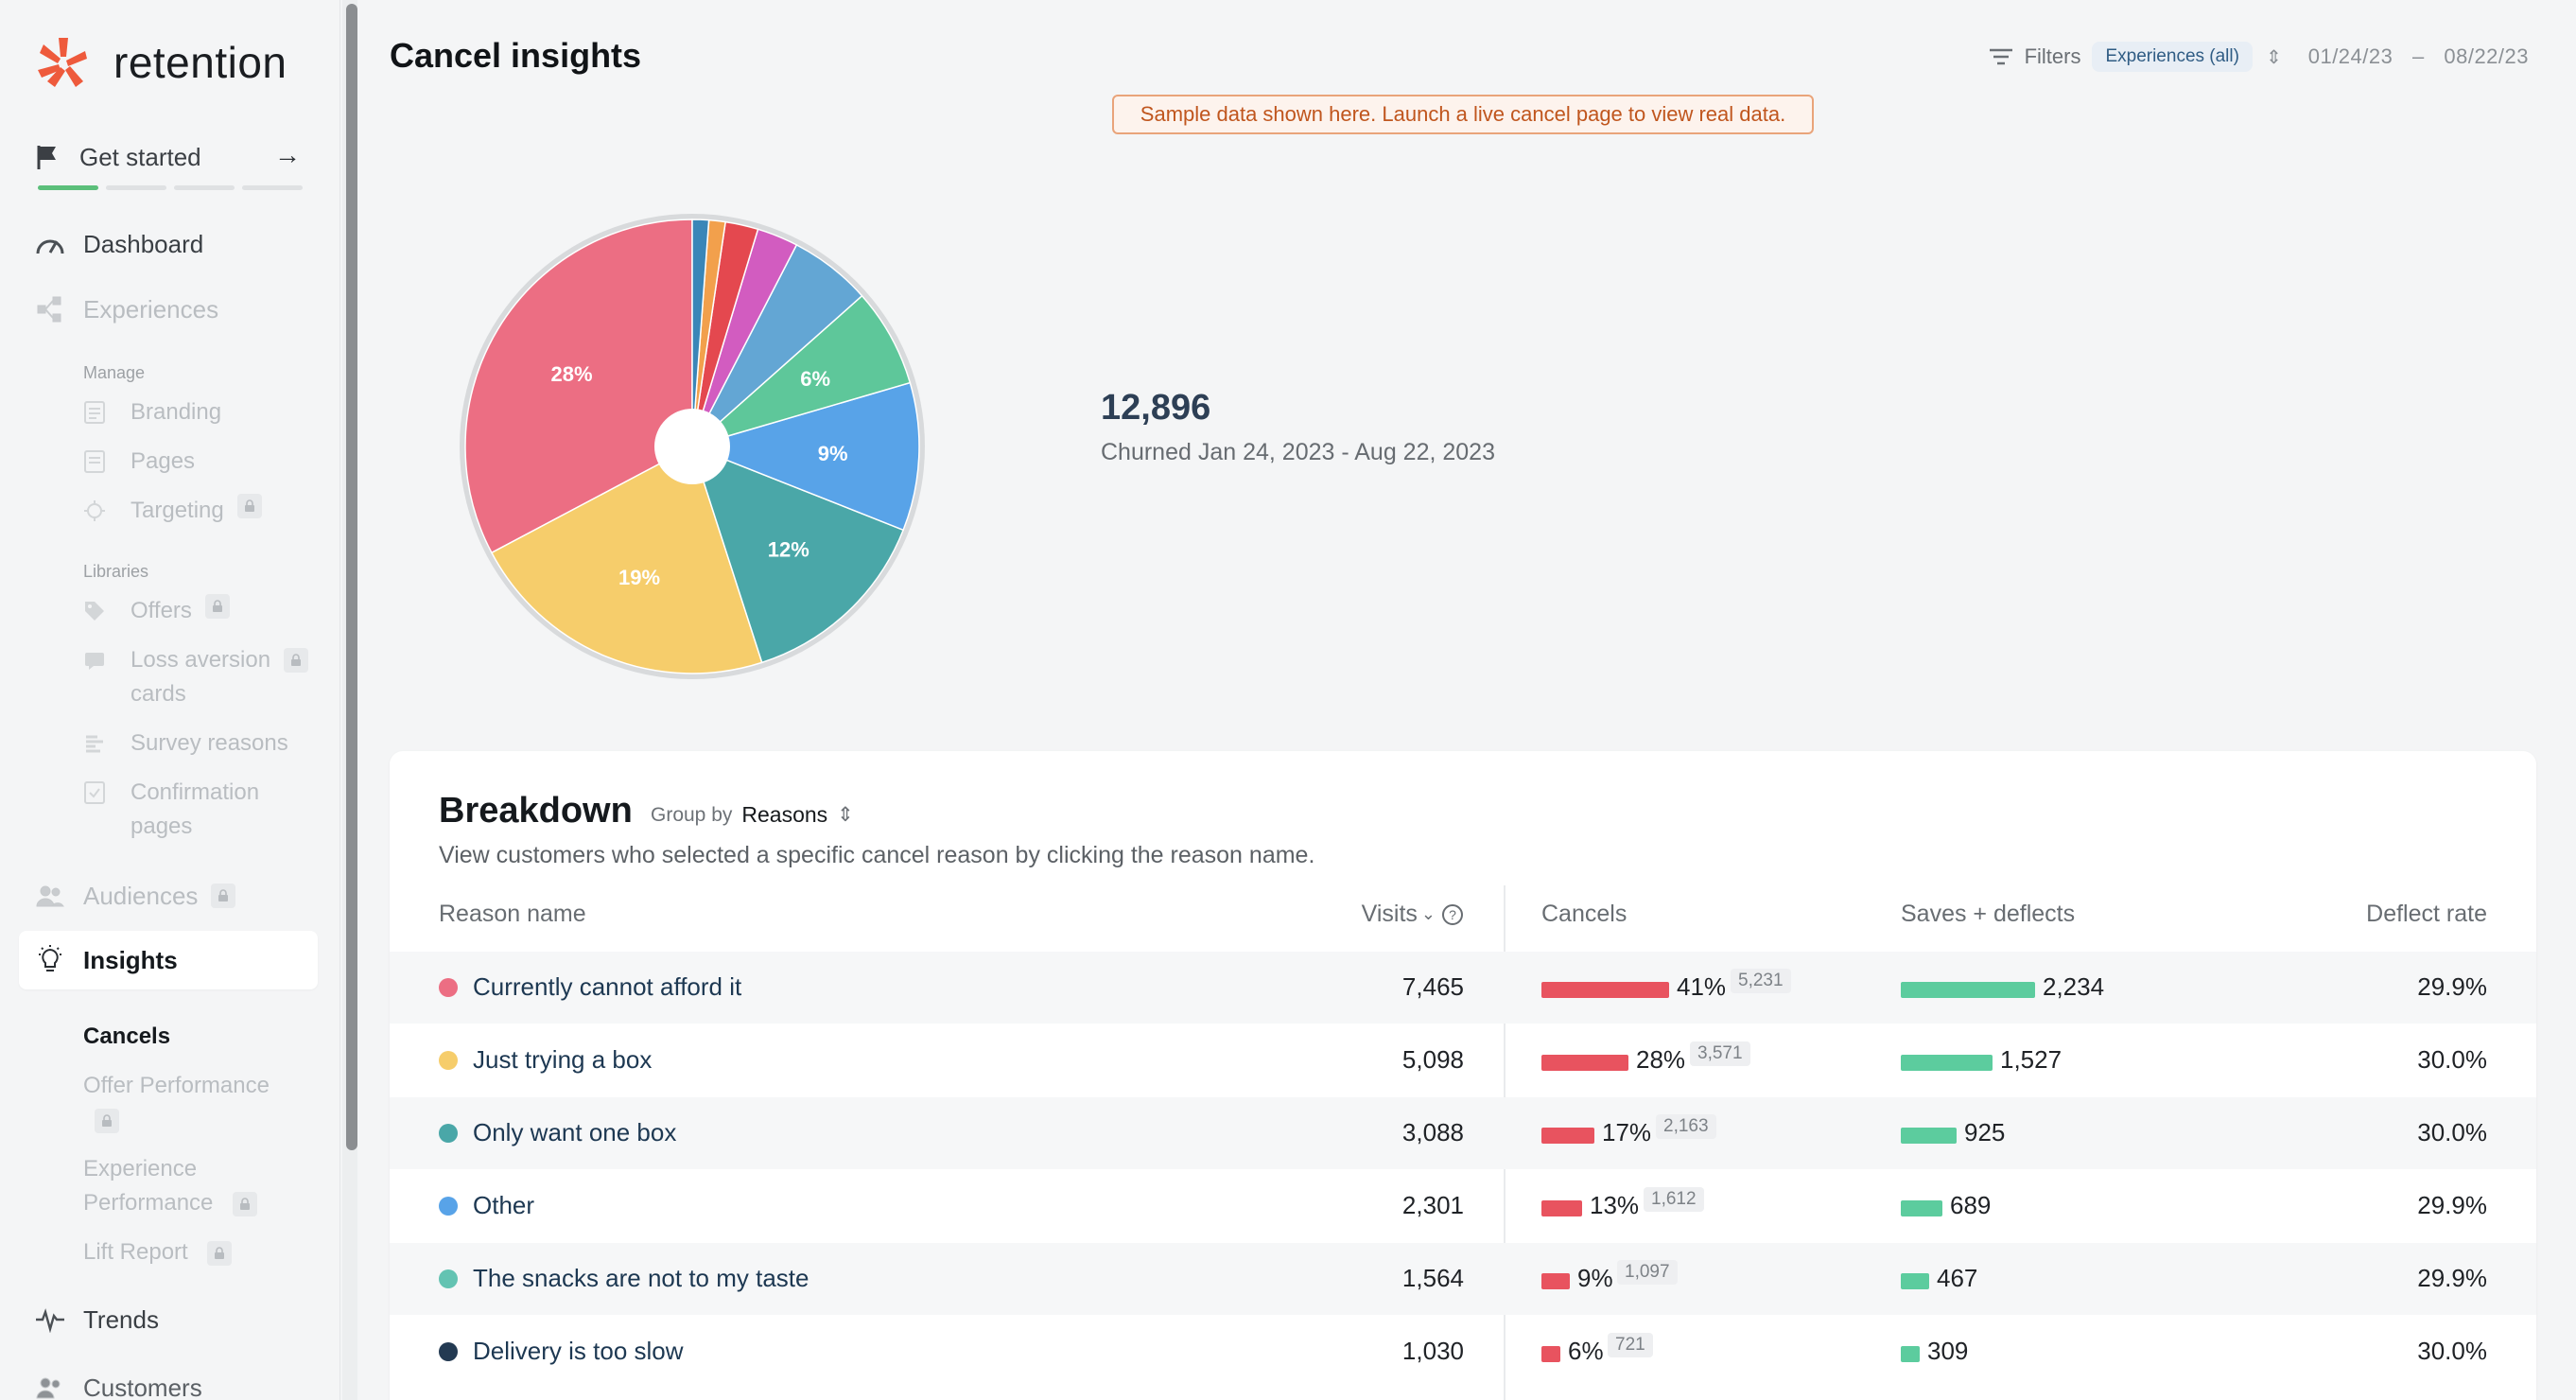  What do you see at coordinates (142, 1386) in the screenshot?
I see `sidebar-item-label: Customers` at bounding box center [142, 1386].